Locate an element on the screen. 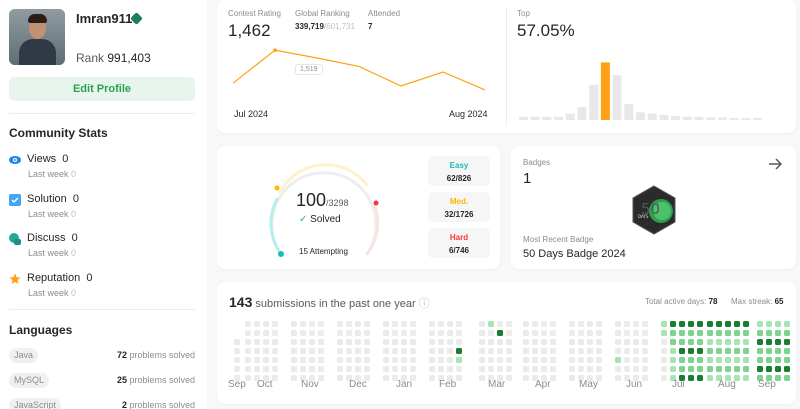 The width and height of the screenshot is (800, 409). language-tag: MySQL is located at coordinates (29, 380).